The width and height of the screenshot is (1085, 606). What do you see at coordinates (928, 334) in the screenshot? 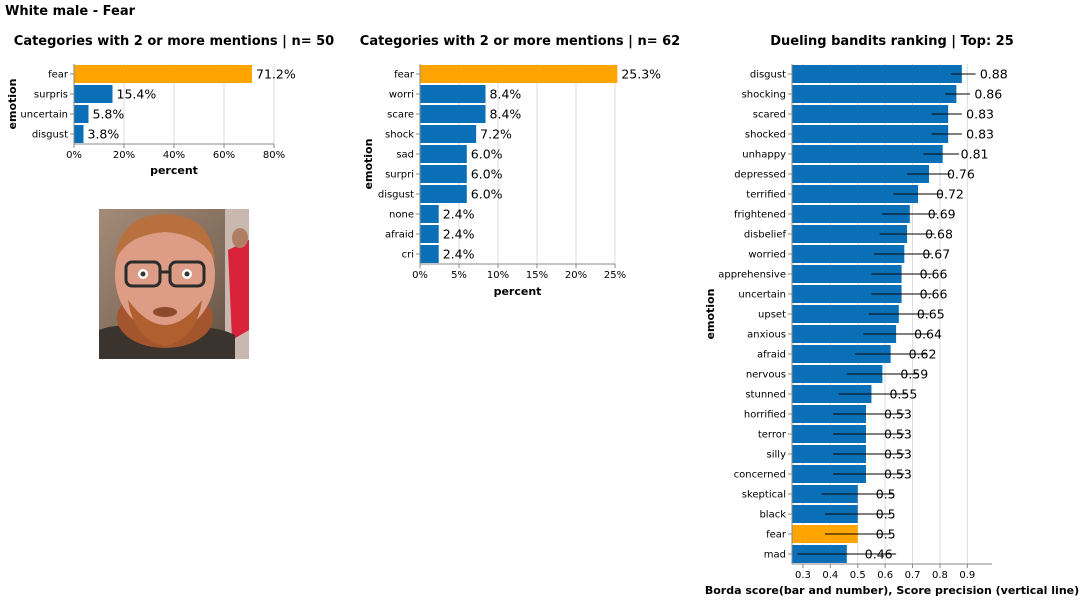
I see `value-label: 0.64` at bounding box center [928, 334].